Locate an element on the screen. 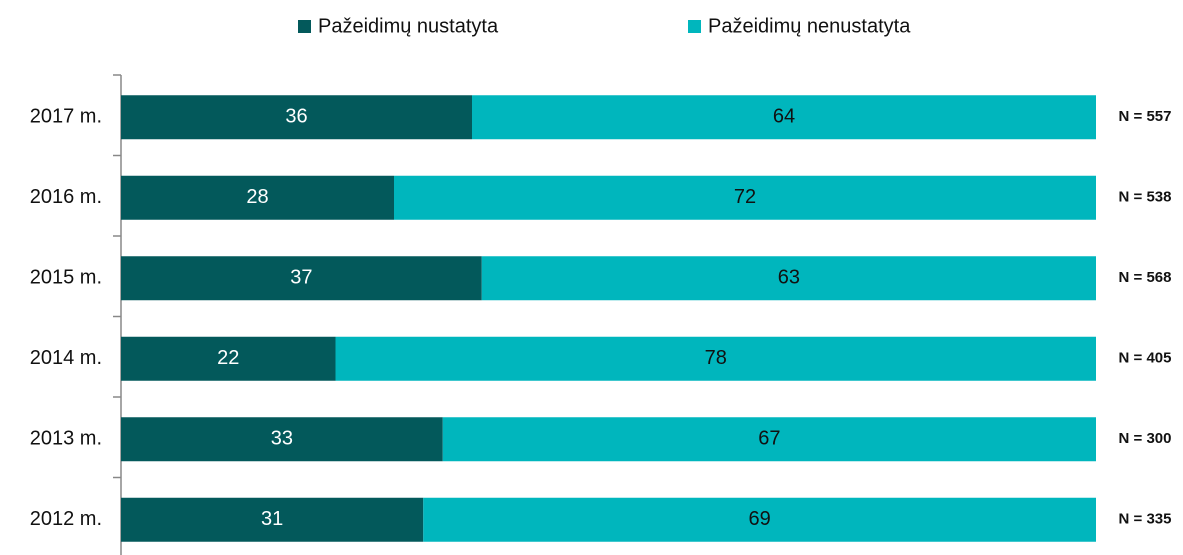 This screenshot has width=1183, height=555. data-label: 67 is located at coordinates (769, 439).